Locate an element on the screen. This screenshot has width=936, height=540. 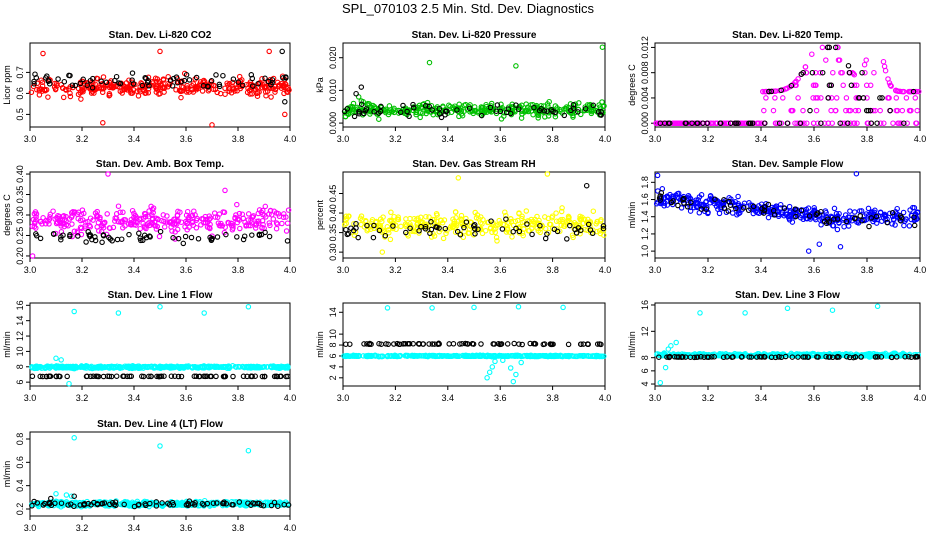
y-tick-label: 1.4 is located at coordinates (645, 216).